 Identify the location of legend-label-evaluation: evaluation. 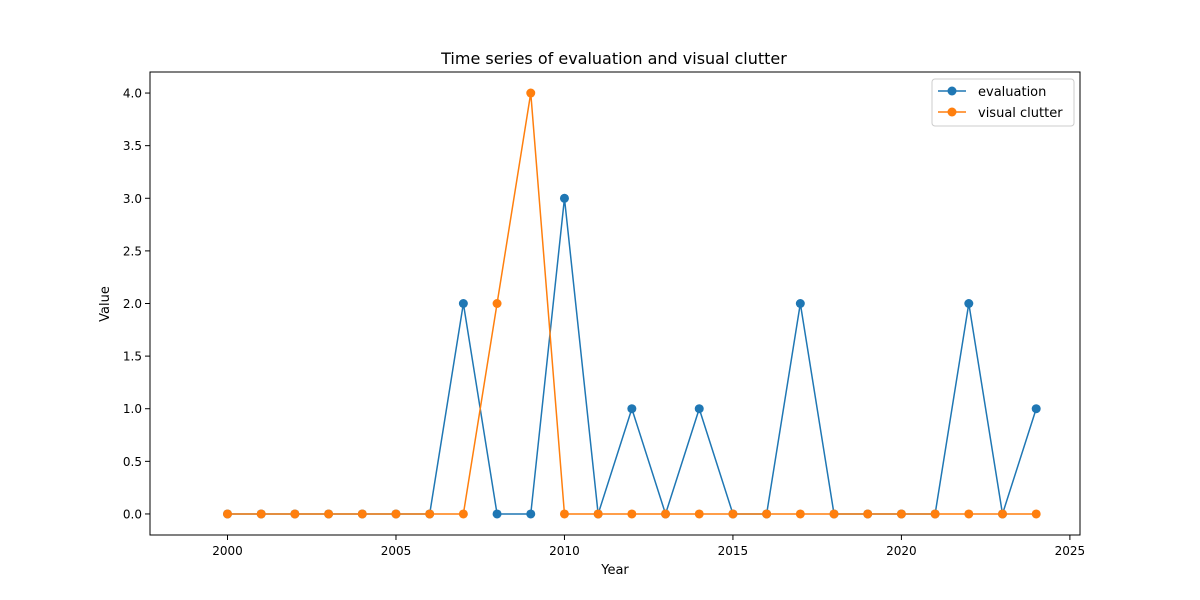
(1012, 92).